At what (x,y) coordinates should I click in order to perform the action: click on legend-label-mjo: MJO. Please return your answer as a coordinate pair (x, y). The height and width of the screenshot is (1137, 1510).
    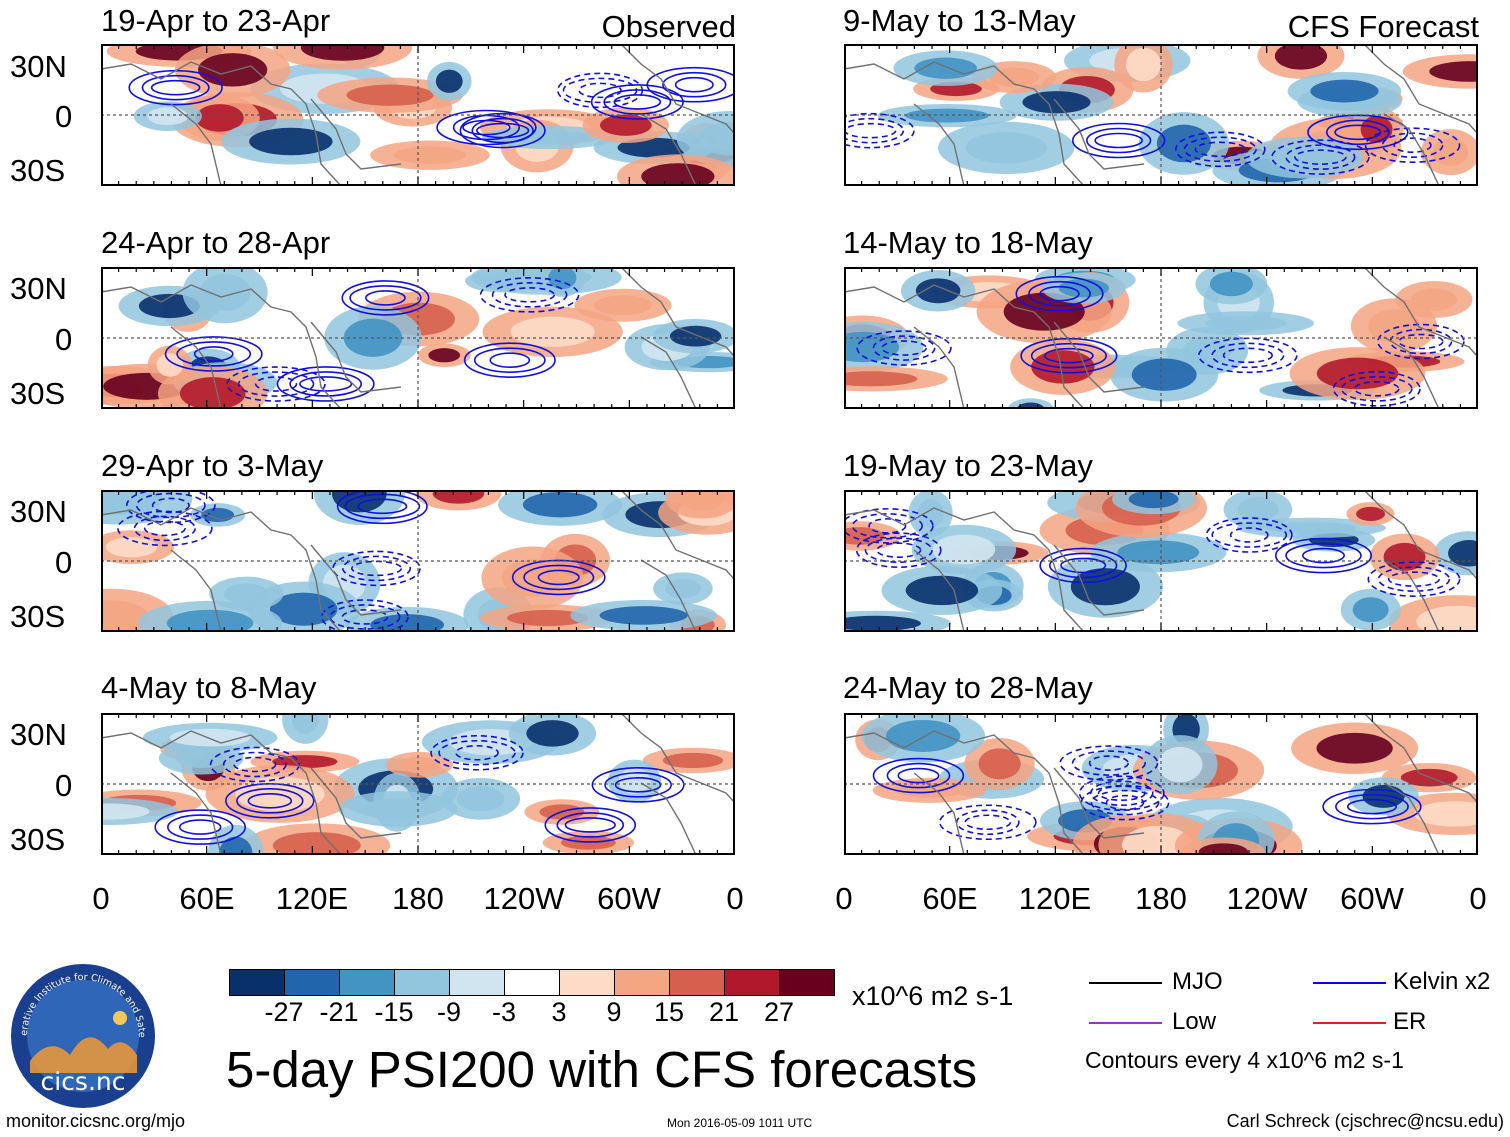
    Looking at the image, I should click on (1197, 981).